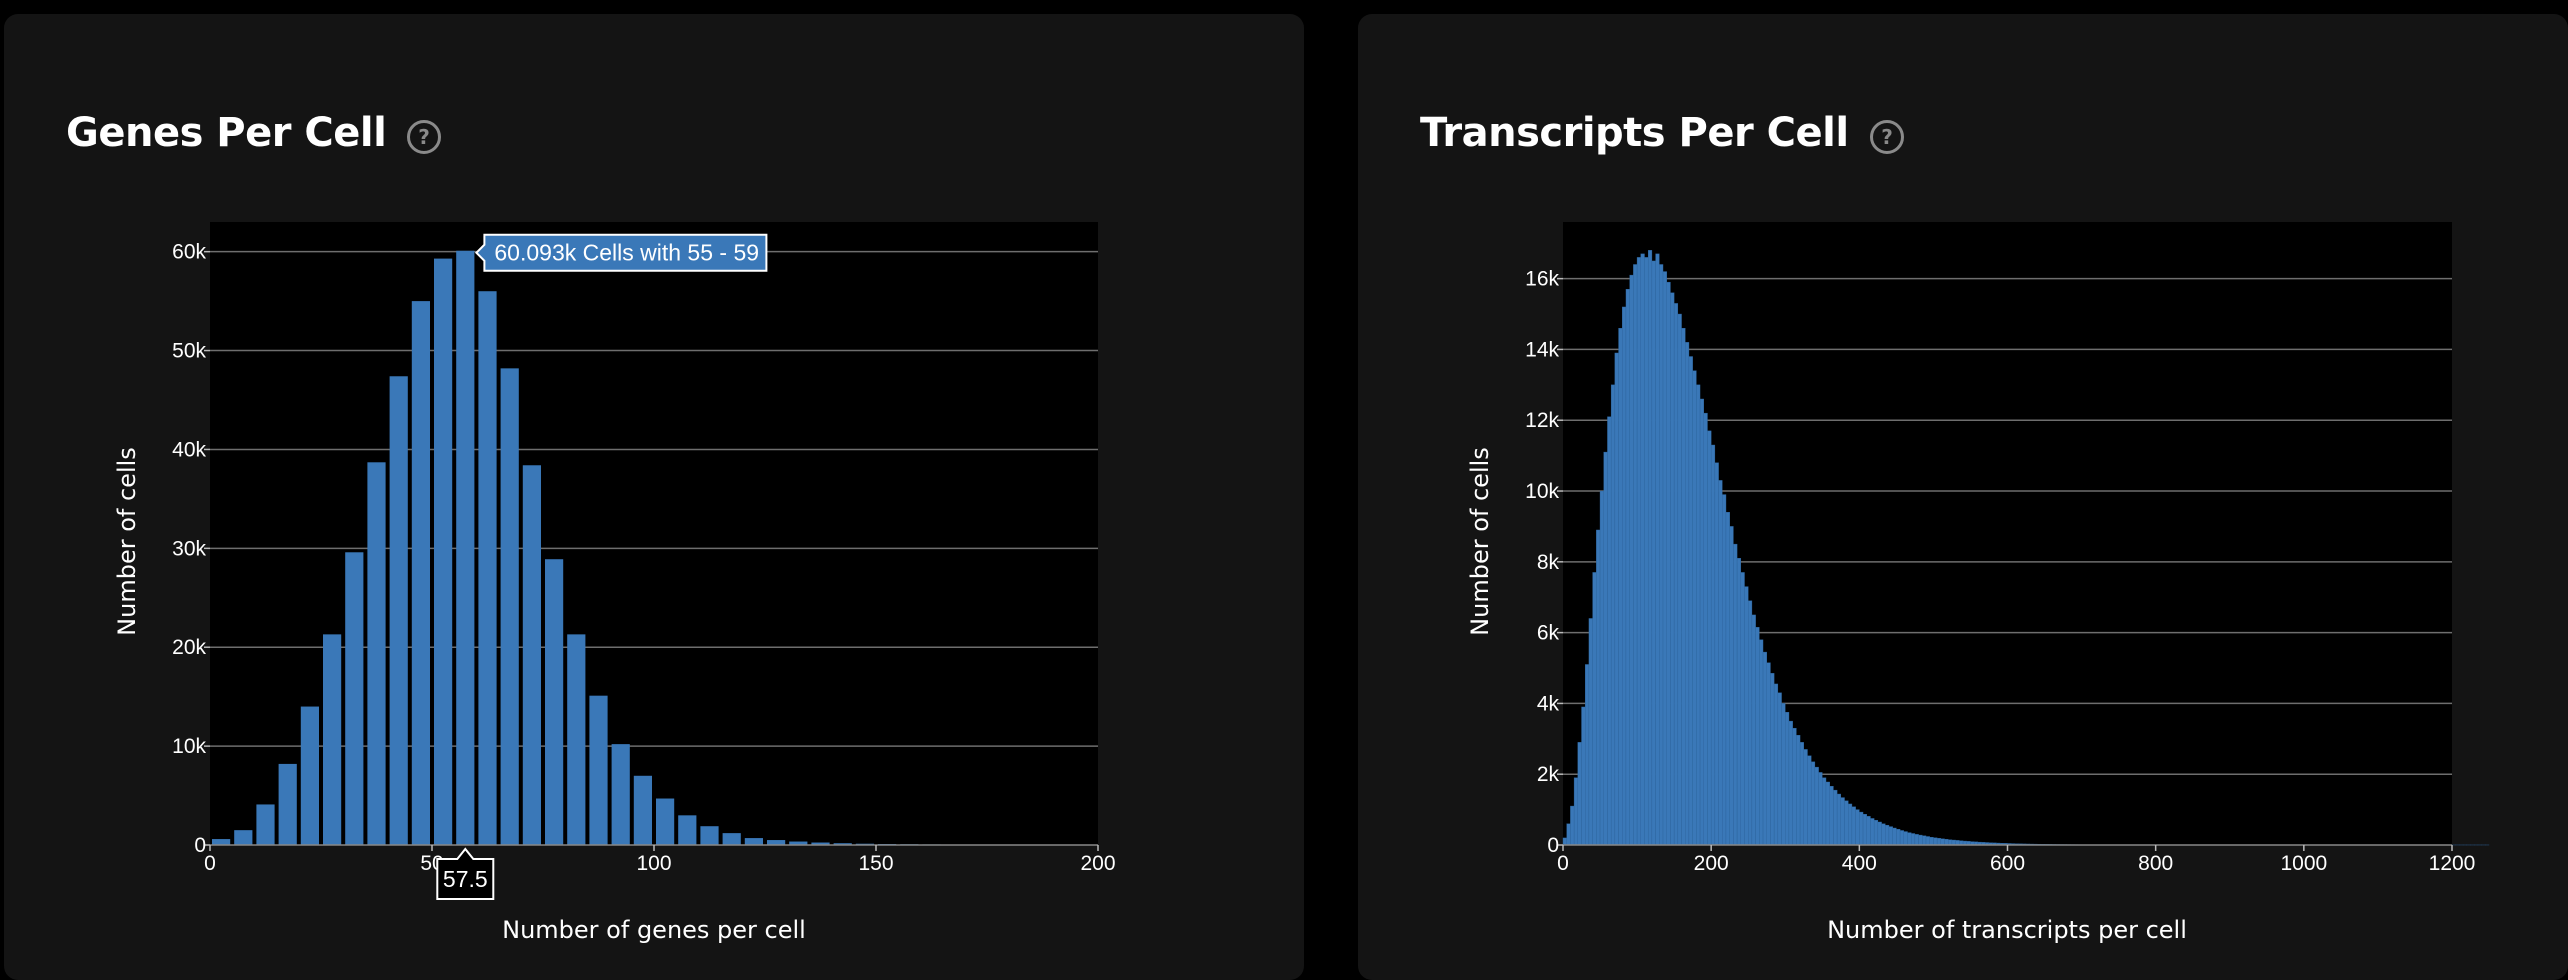 Image resolution: width=2568 pixels, height=980 pixels. Describe the element at coordinates (2452, 863) in the screenshot. I see `transcripts-x-tick-label: 1200` at that location.